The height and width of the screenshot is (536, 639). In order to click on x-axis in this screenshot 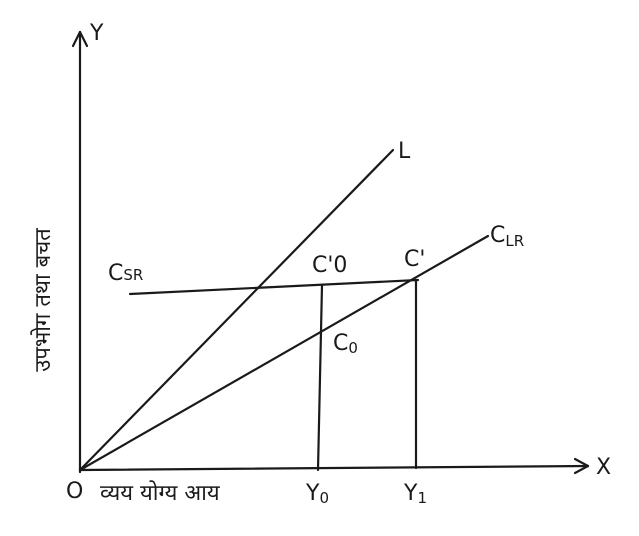, I will do `click(334, 468)`.